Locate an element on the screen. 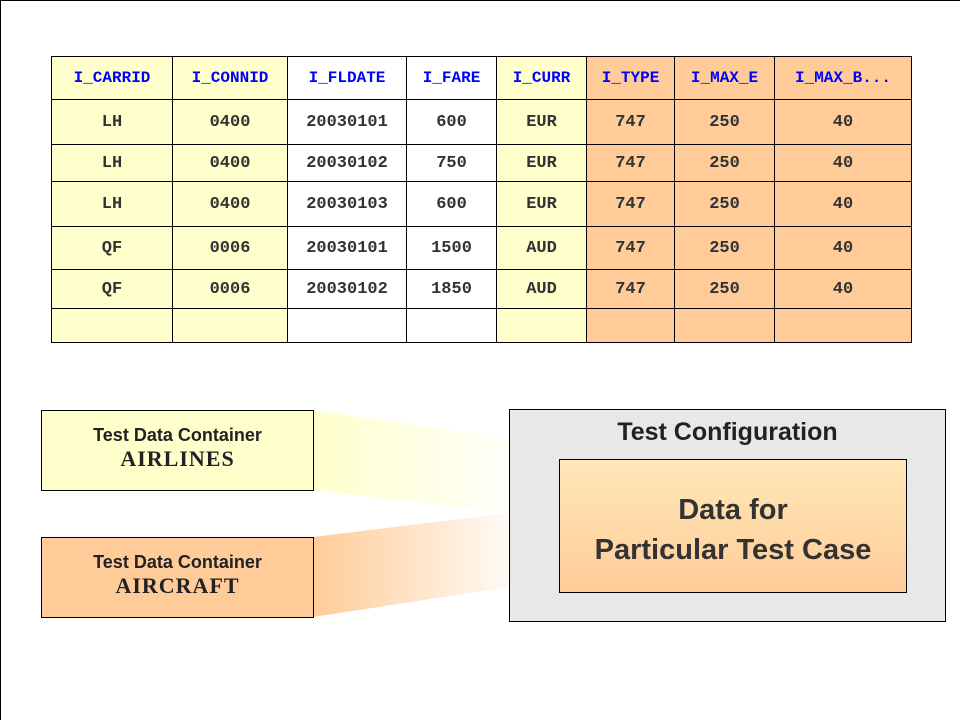  aircraft-container: Test Data Container AIRCRAFT is located at coordinates (177, 577).